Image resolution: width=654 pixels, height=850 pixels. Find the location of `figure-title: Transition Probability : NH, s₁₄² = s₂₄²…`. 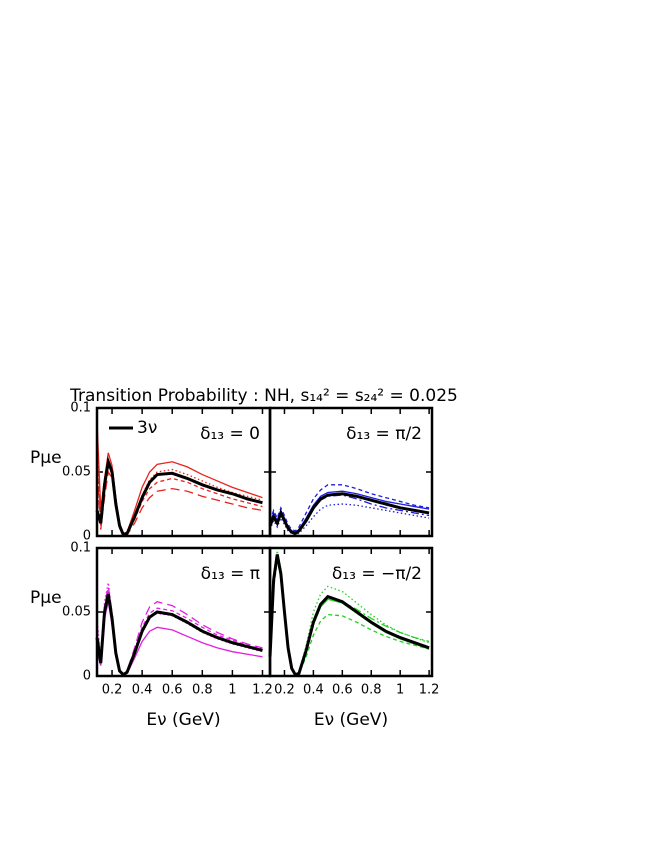

figure-title: Transition Probability : NH, s₁₄² = s₂₄²… is located at coordinates (263, 396).